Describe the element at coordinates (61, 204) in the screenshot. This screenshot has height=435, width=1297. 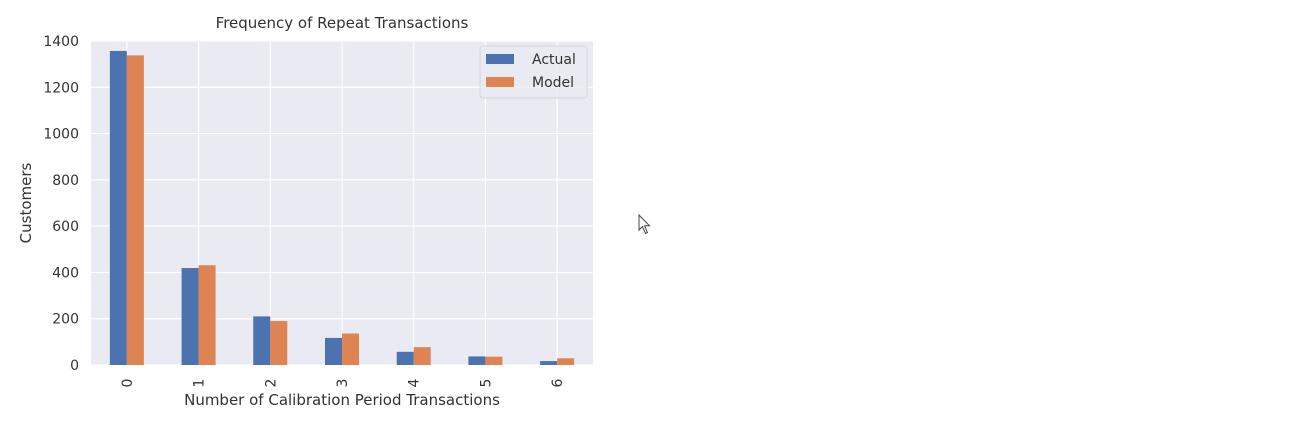
I see `y-axis-ticks: 0 200 400 600 800 1000 1200 1400` at that location.